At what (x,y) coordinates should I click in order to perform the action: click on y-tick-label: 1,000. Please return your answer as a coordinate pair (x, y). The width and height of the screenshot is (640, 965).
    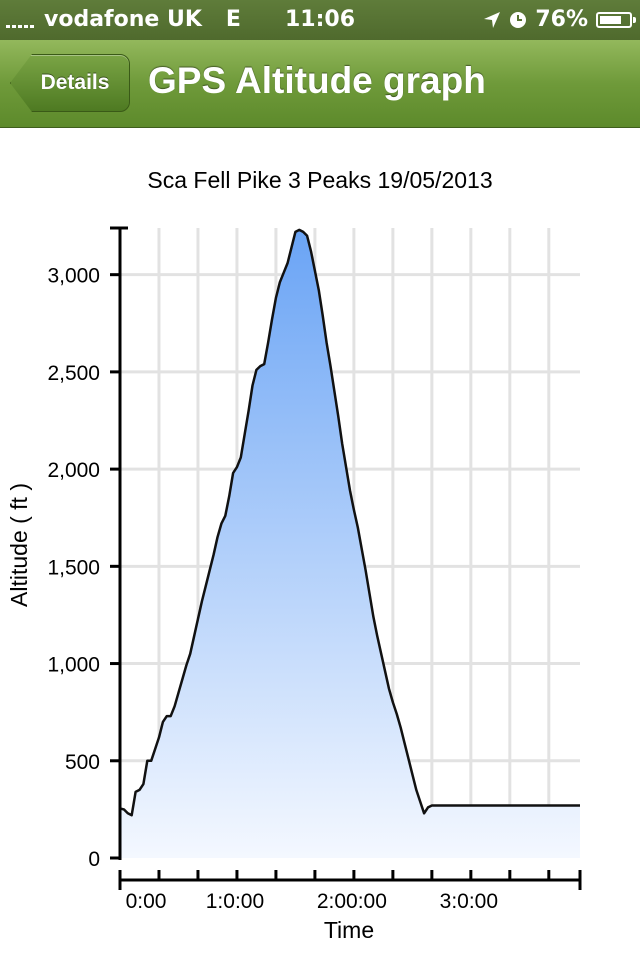
    Looking at the image, I should click on (73, 665).